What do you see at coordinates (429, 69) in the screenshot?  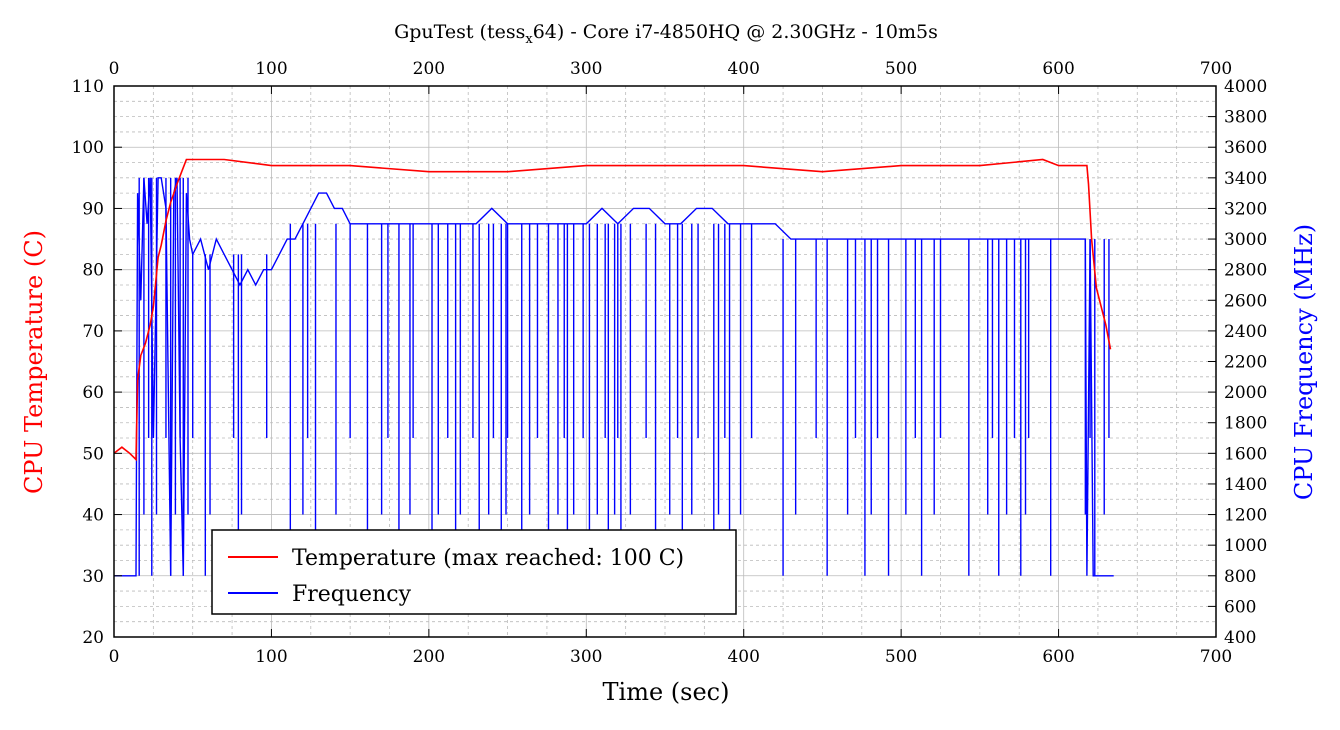 I see `x-top-tick-label: 200` at bounding box center [429, 69].